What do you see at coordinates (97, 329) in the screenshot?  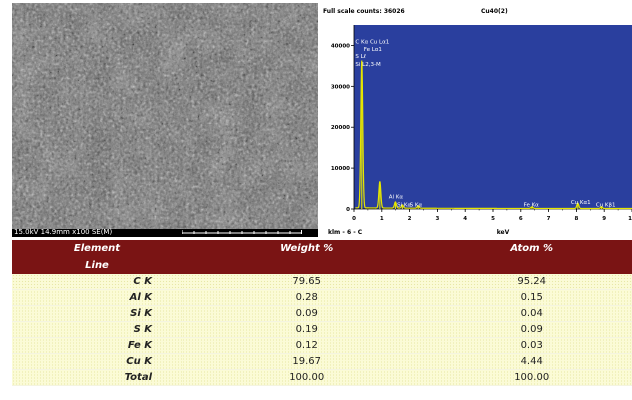 I see `element-cell: S K` at bounding box center [97, 329].